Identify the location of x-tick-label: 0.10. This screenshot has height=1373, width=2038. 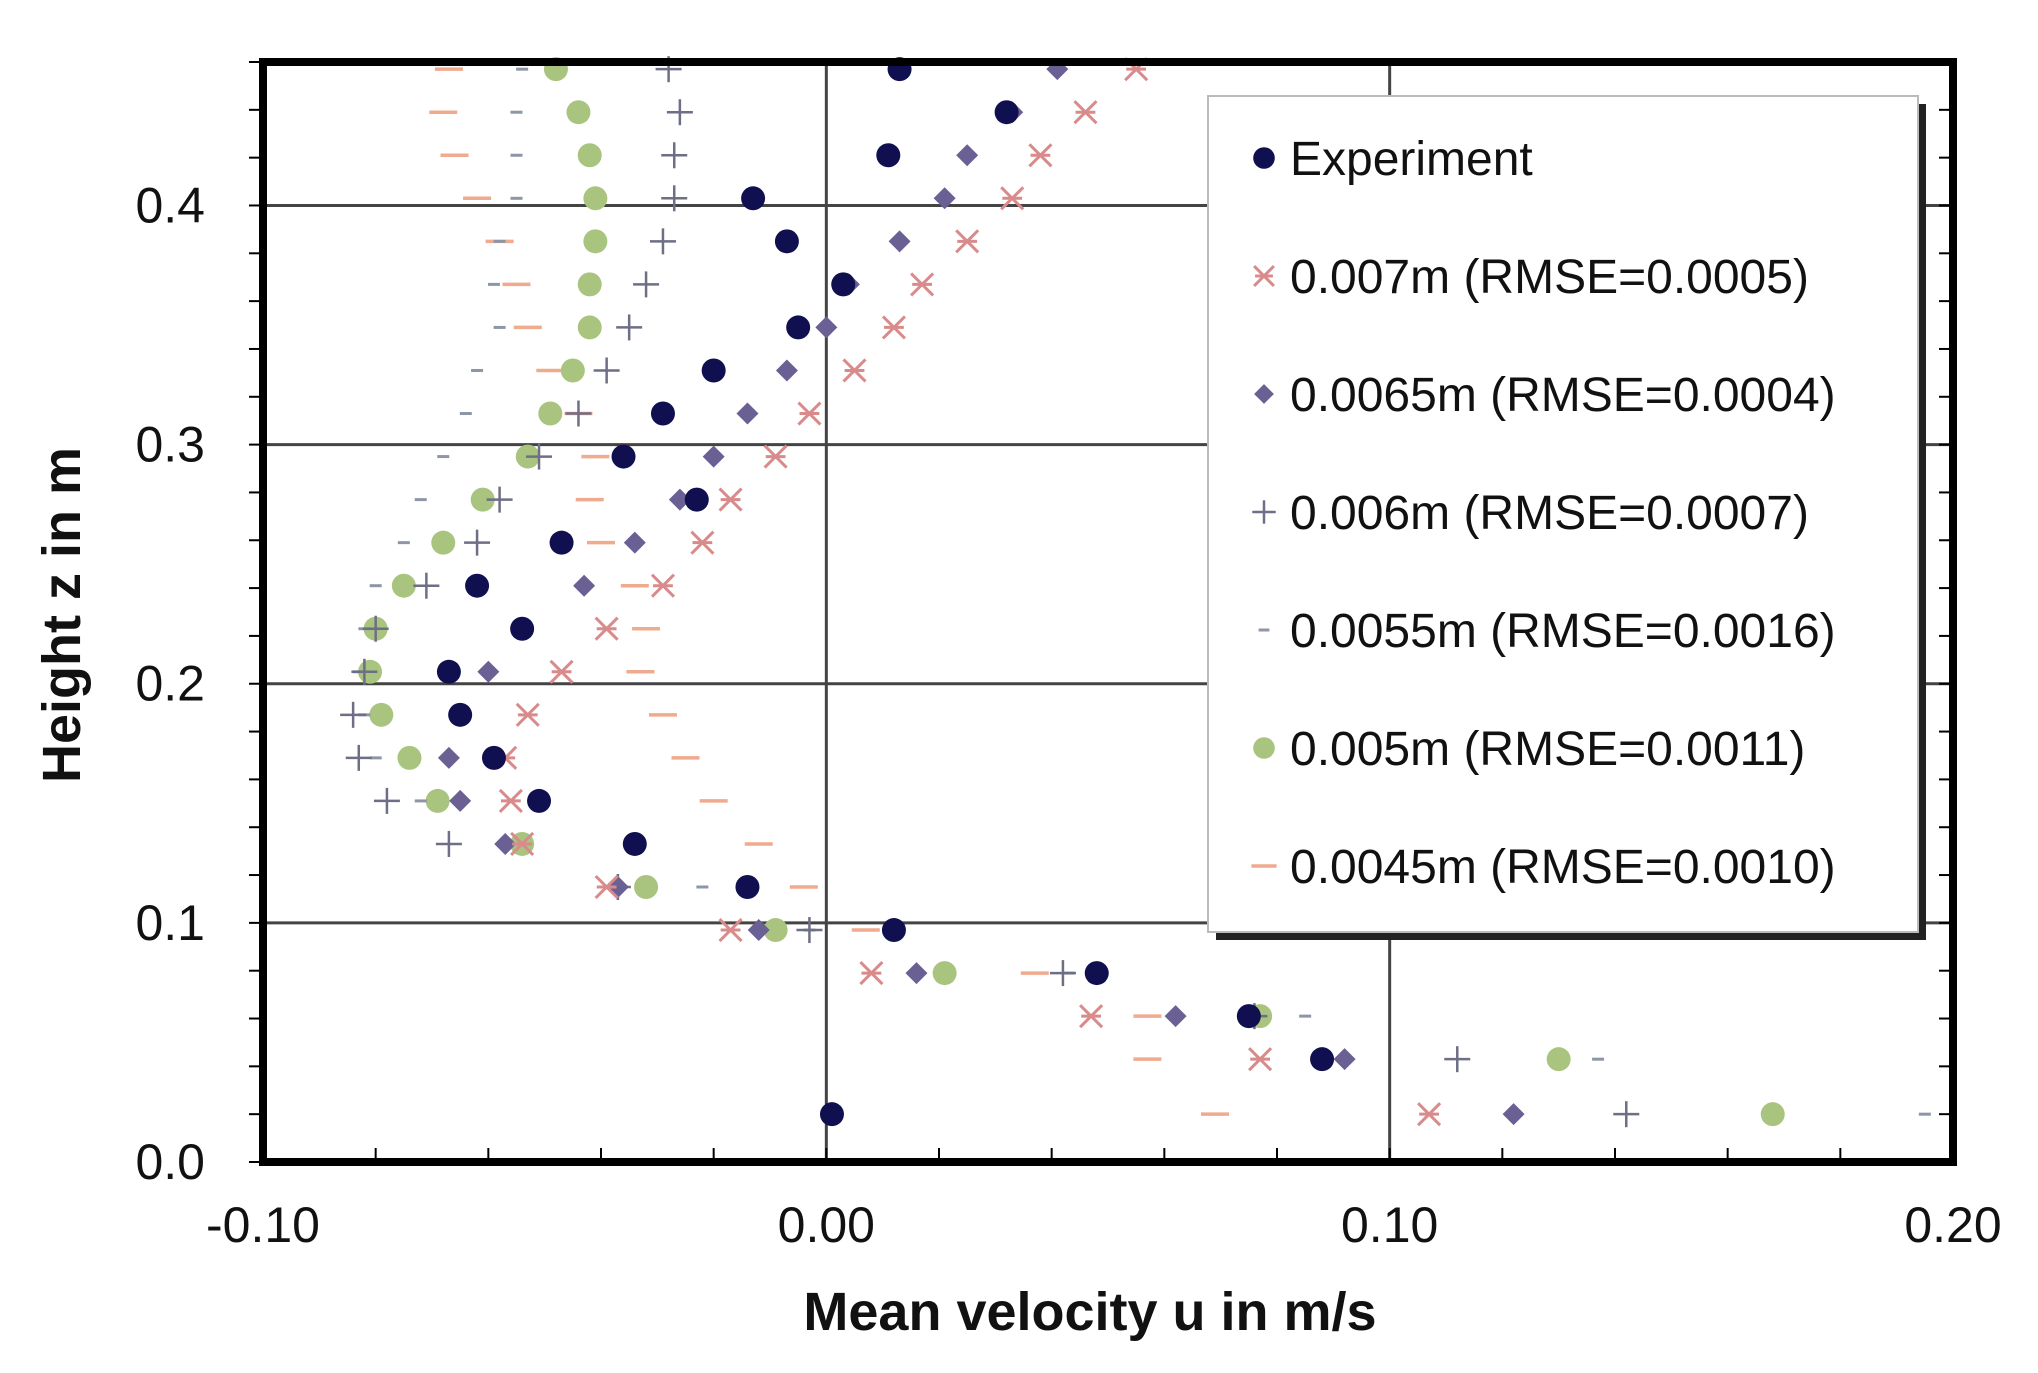
(1389, 1225).